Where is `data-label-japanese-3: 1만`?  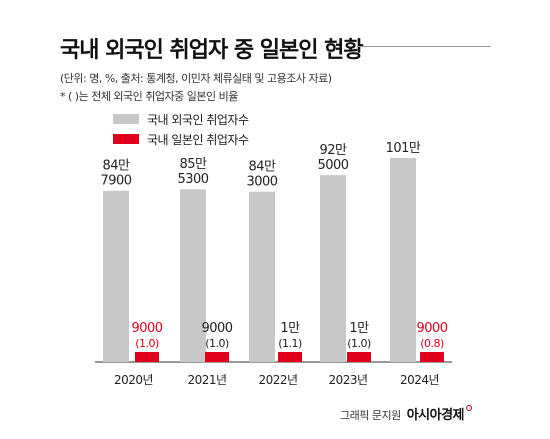 data-label-japanese-3: 1만 is located at coordinates (359, 328).